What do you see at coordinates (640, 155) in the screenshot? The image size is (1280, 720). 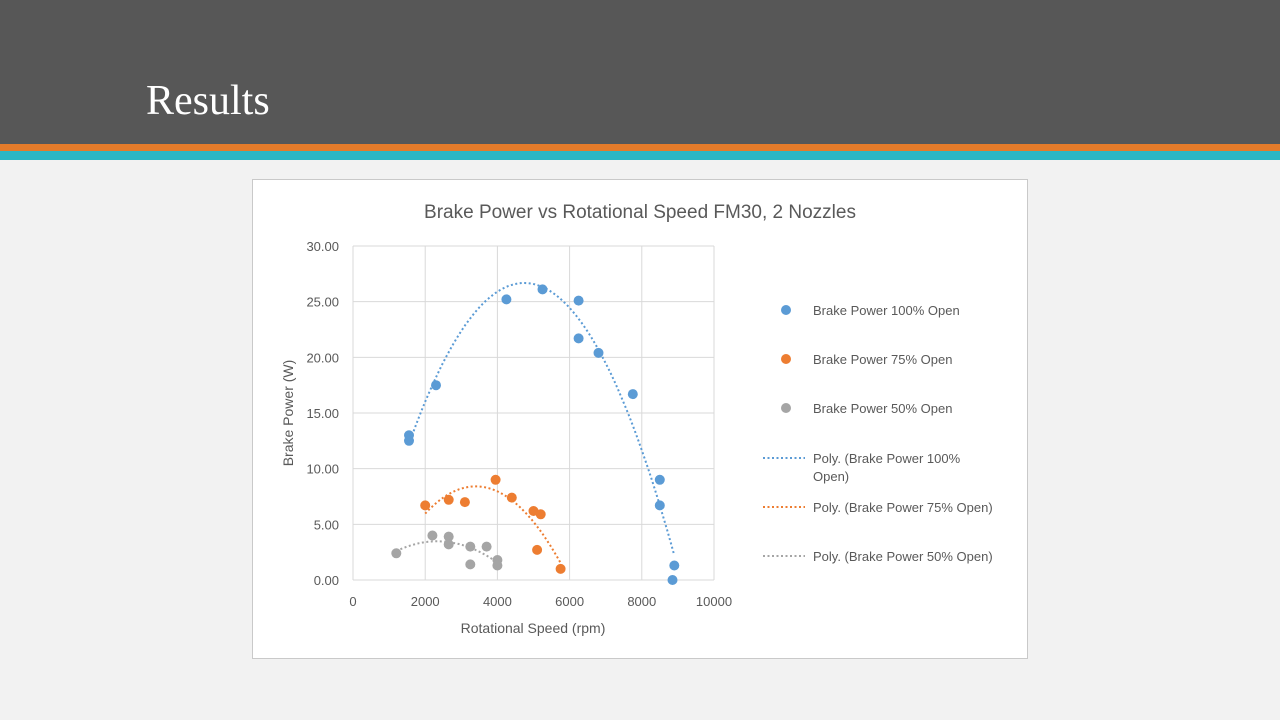 I see `header-teal-stripe` at bounding box center [640, 155].